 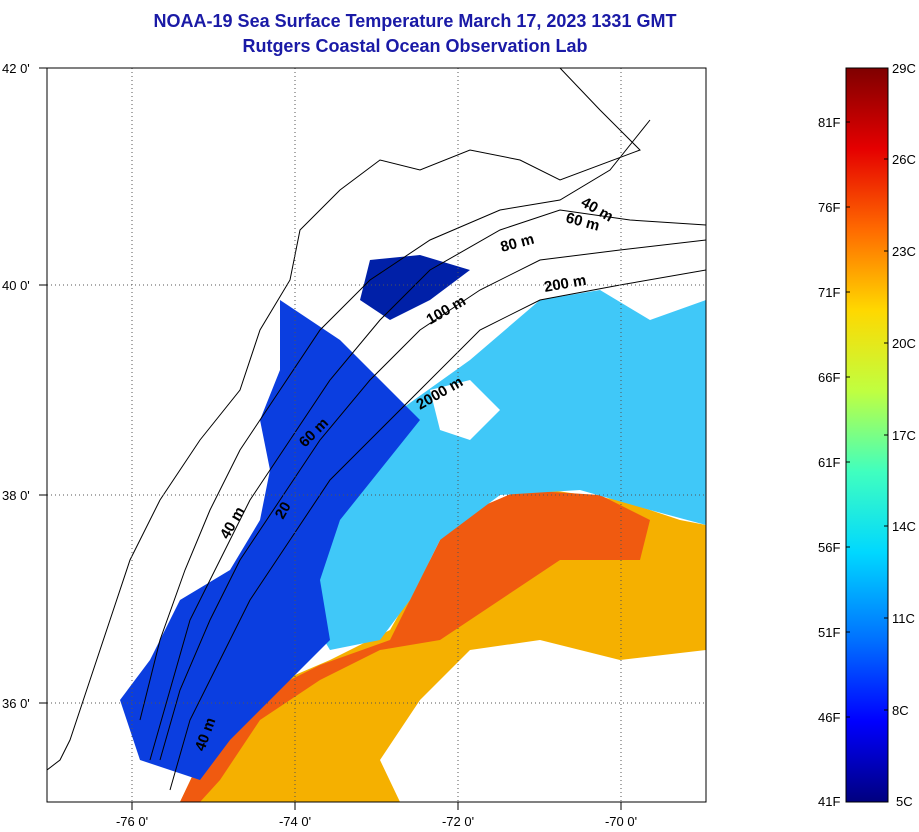 What do you see at coordinates (16, 285) in the screenshot?
I see `lat-label: 40 0'` at bounding box center [16, 285].